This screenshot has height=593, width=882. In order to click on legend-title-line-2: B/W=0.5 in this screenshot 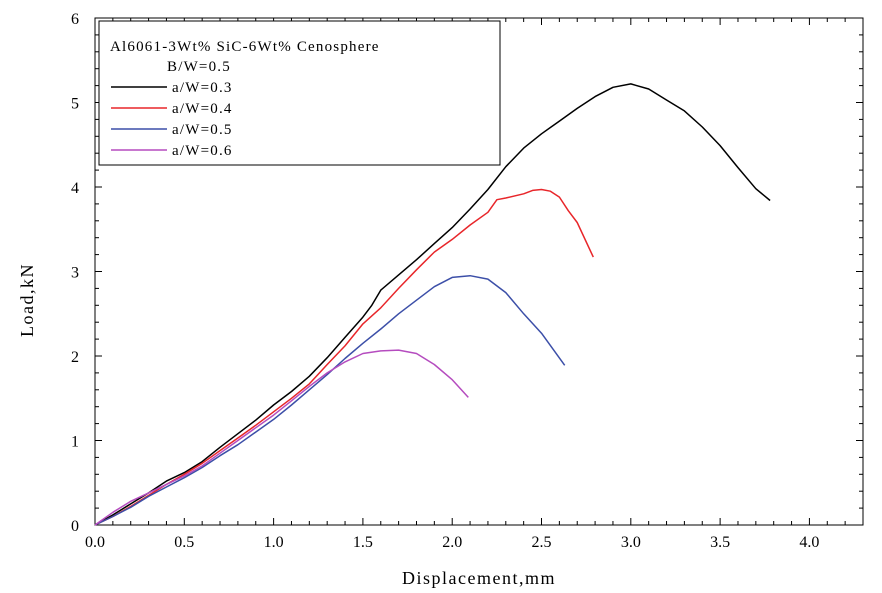, I will do `click(199, 67)`.